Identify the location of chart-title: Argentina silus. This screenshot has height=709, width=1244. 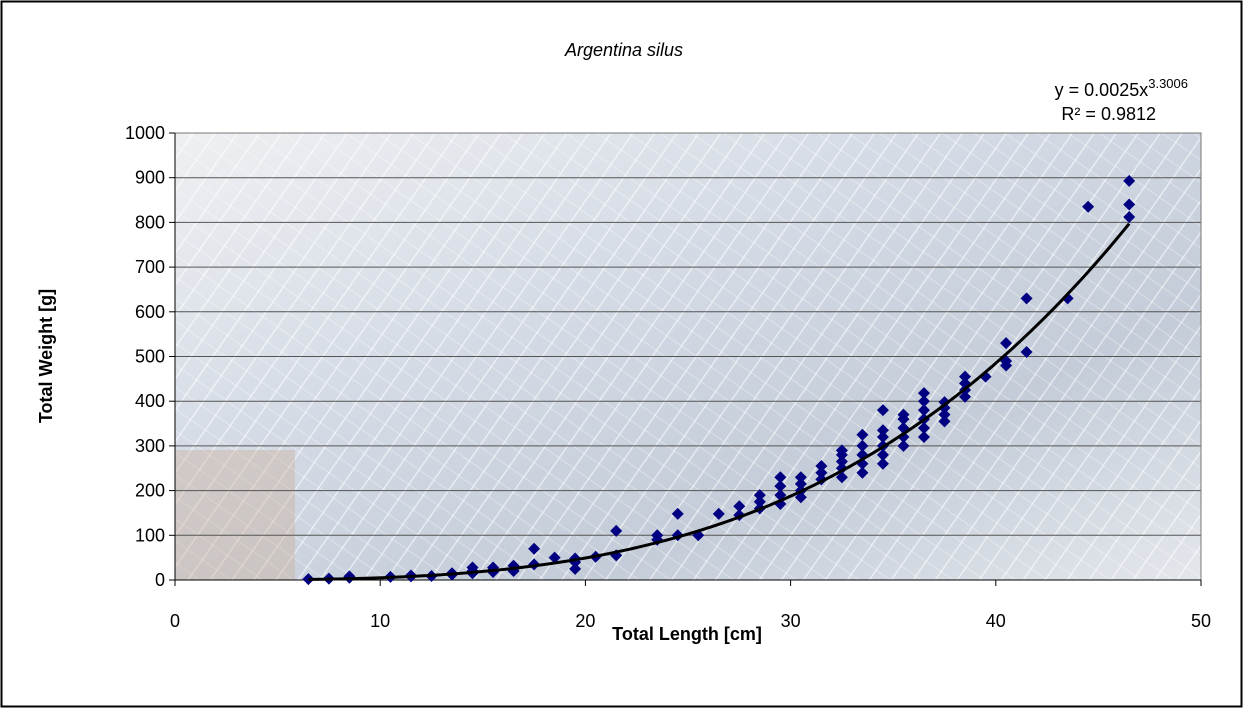
(623, 50).